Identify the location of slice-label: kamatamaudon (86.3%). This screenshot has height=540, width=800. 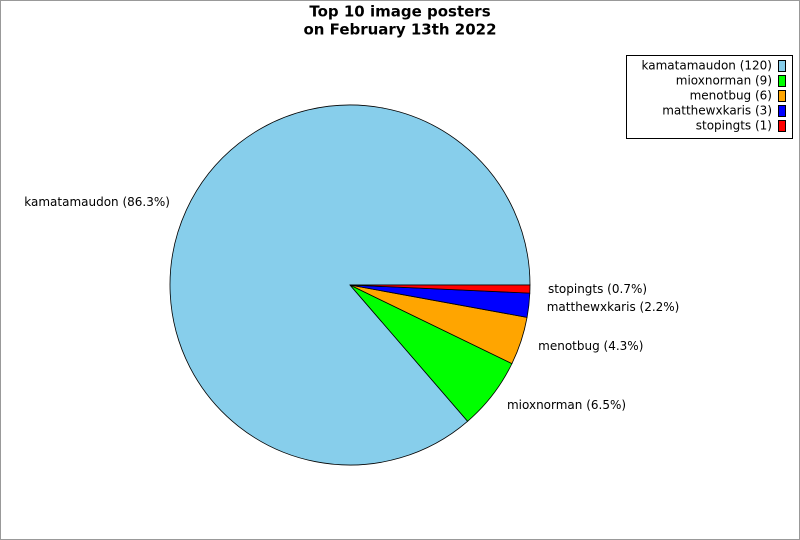
(97, 202).